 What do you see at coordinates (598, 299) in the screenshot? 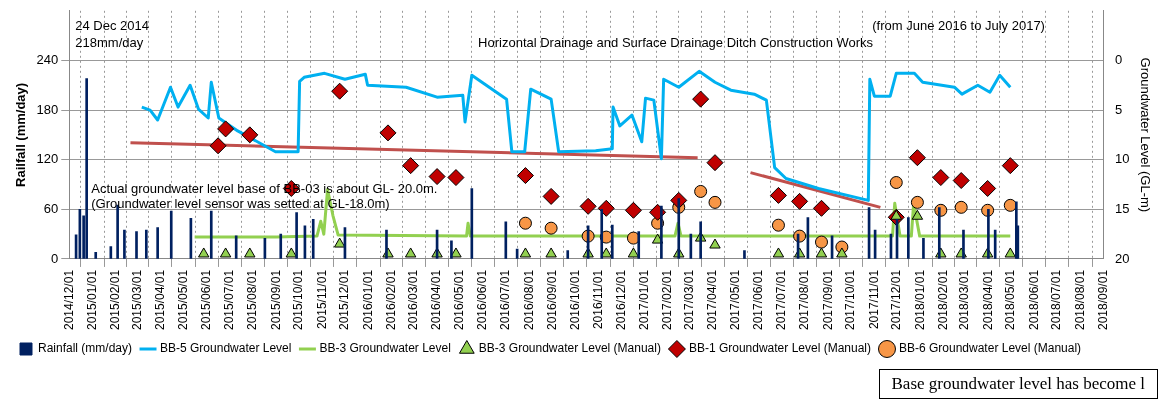
I see `x-tick-label: 2016/11/01` at bounding box center [598, 299].